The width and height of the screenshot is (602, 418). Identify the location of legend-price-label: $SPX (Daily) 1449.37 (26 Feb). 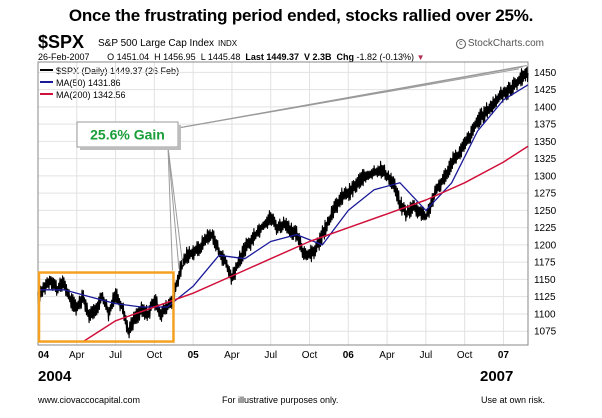
(118, 71).